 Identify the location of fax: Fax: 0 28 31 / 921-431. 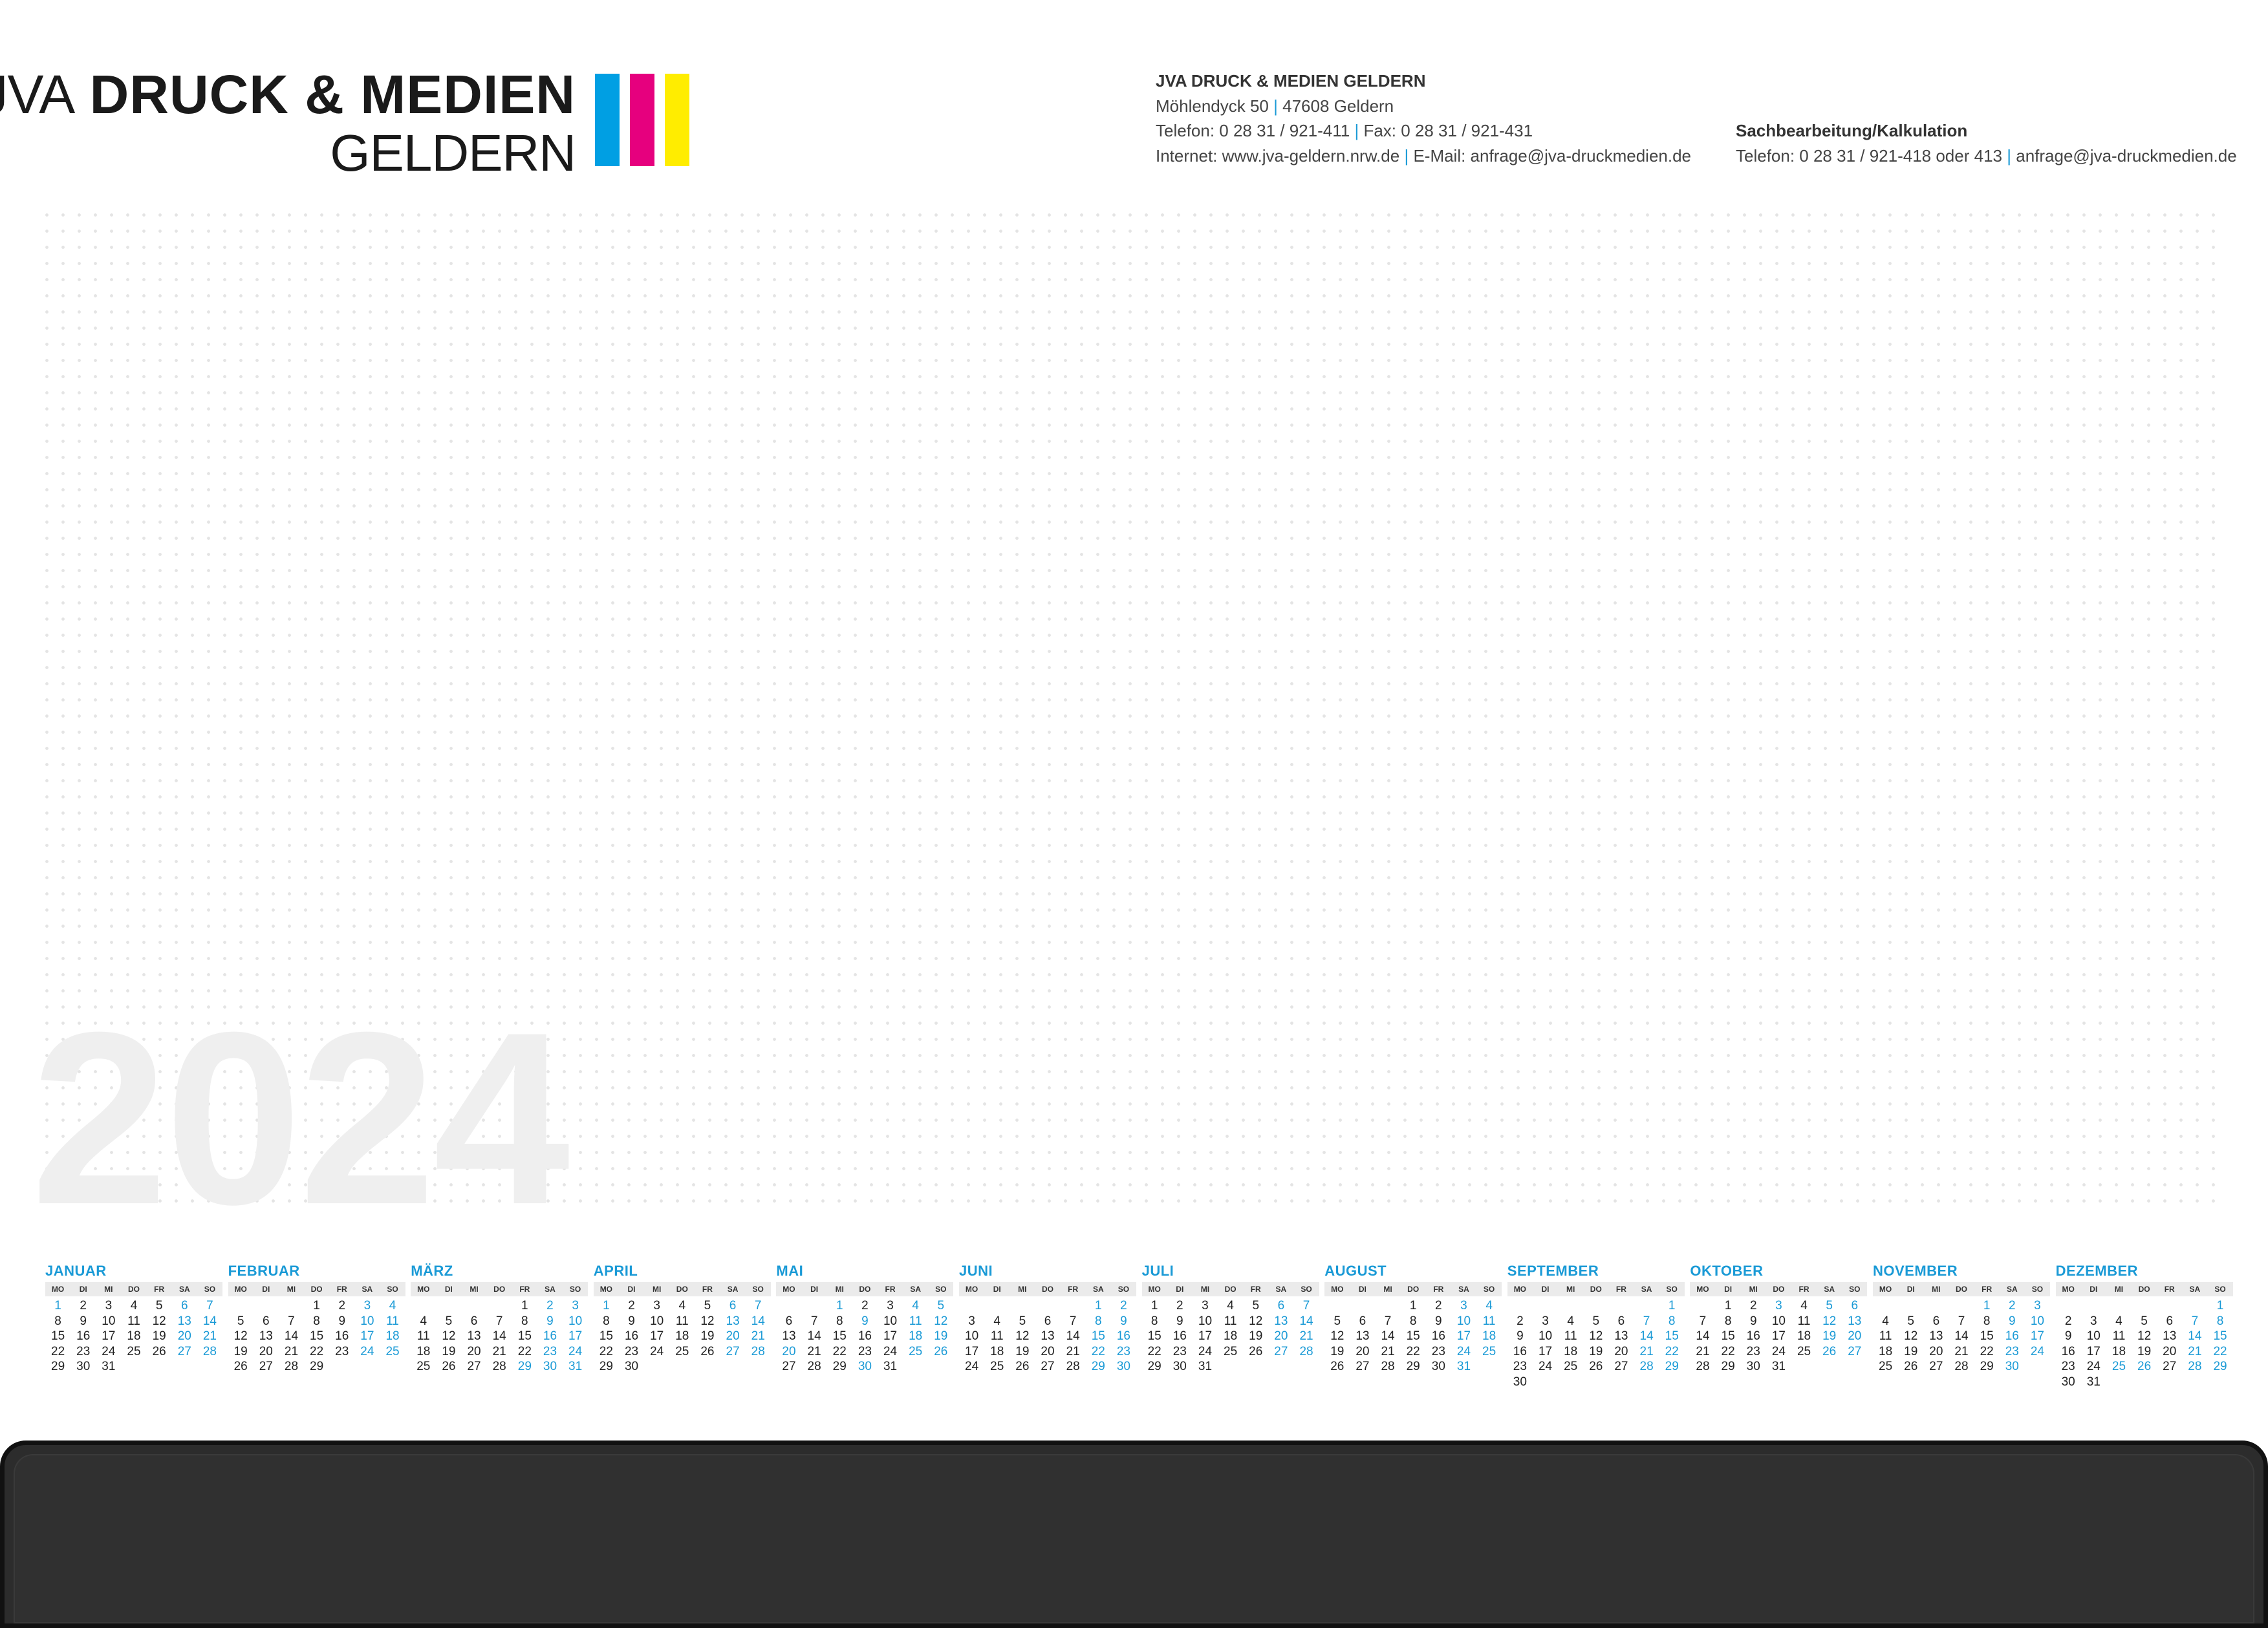
(1448, 131).